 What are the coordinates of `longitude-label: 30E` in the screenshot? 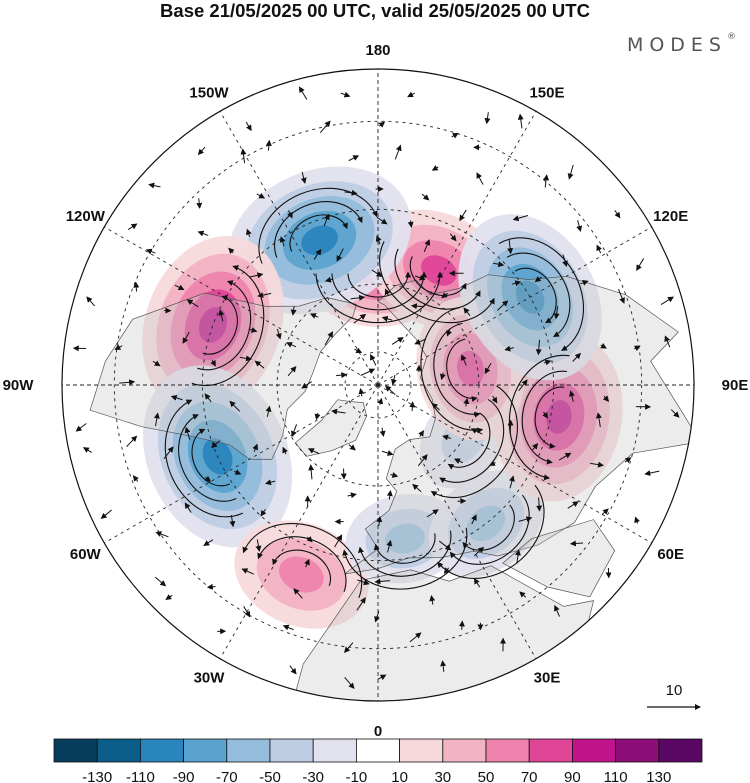 It's located at (547, 678).